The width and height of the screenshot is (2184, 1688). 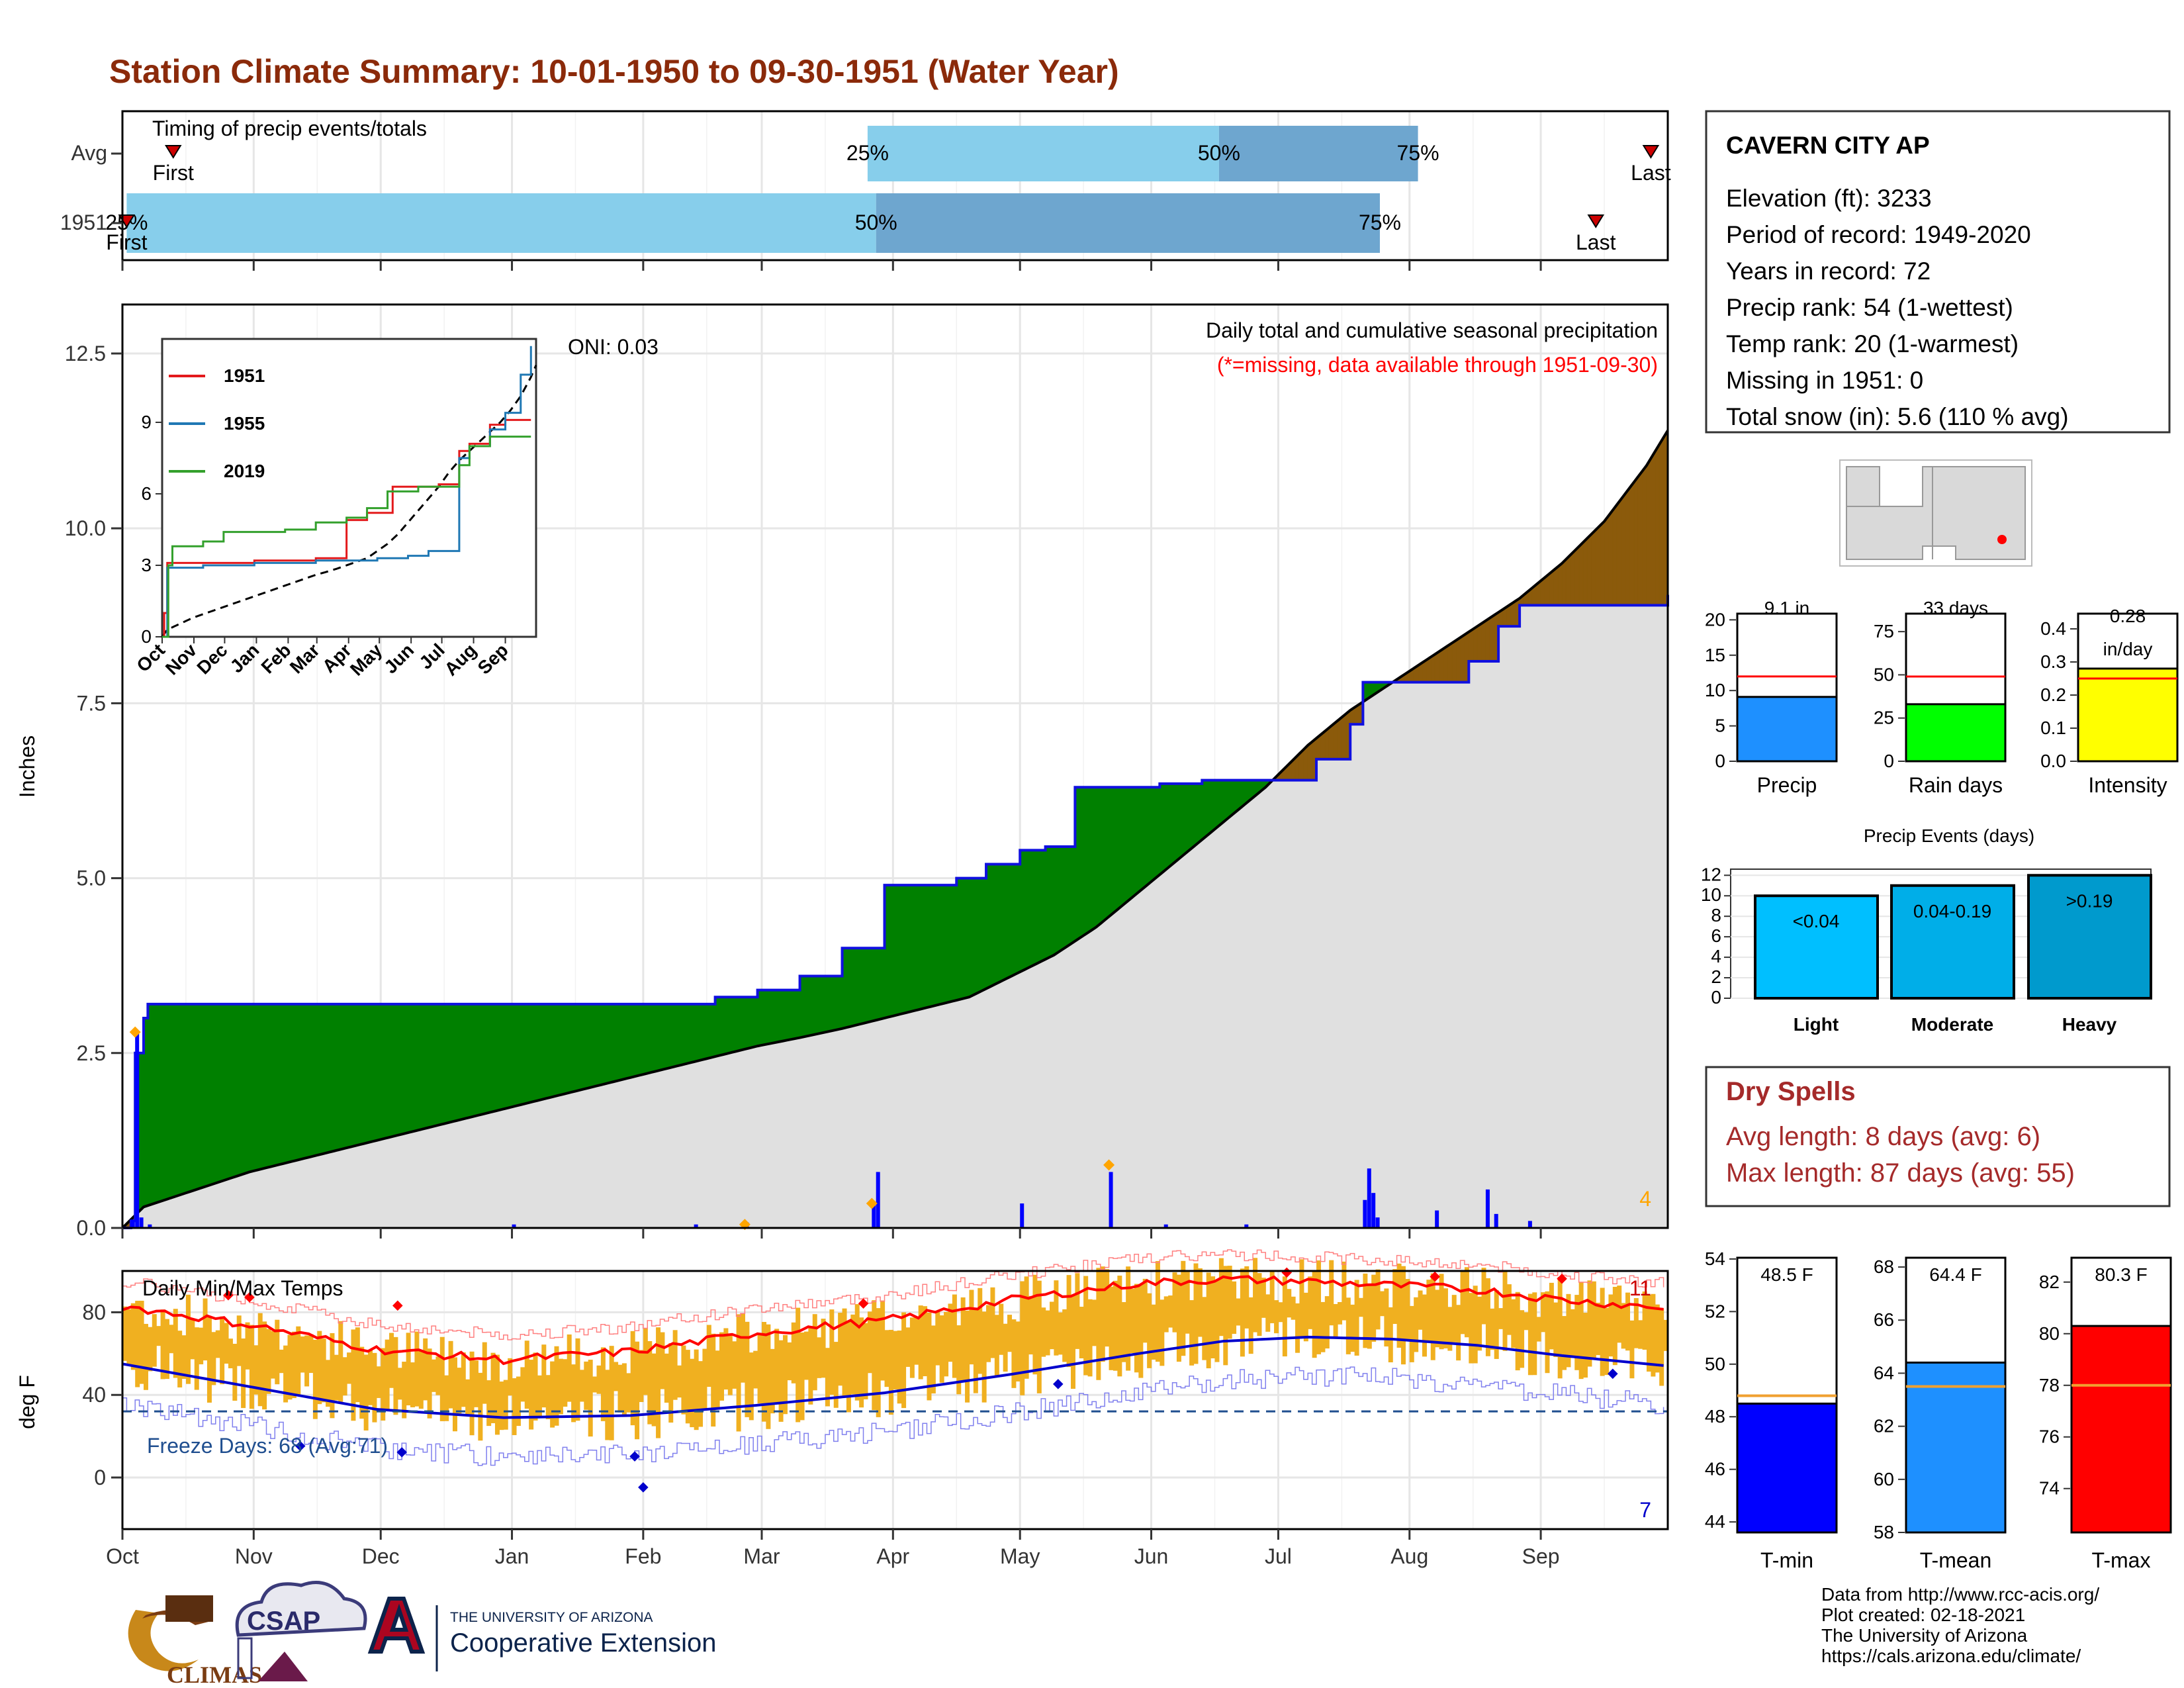 I want to click on timing-marker-icon, so click(x=1596, y=221).